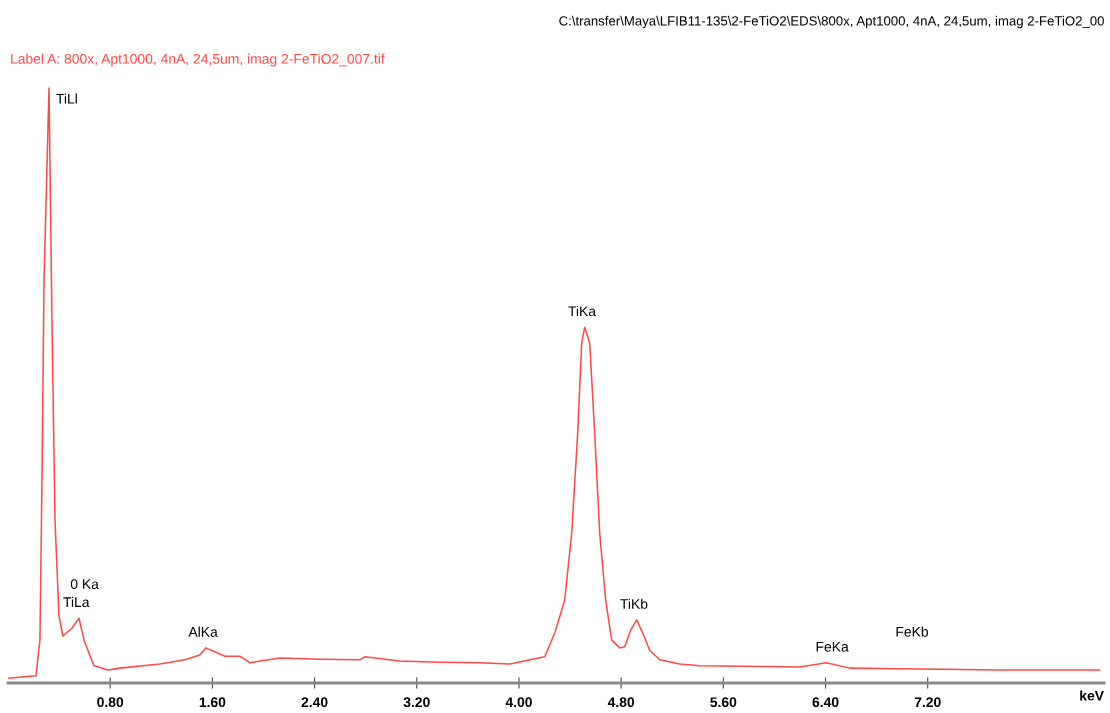  I want to click on x-tick-label: 0.80, so click(110, 702).